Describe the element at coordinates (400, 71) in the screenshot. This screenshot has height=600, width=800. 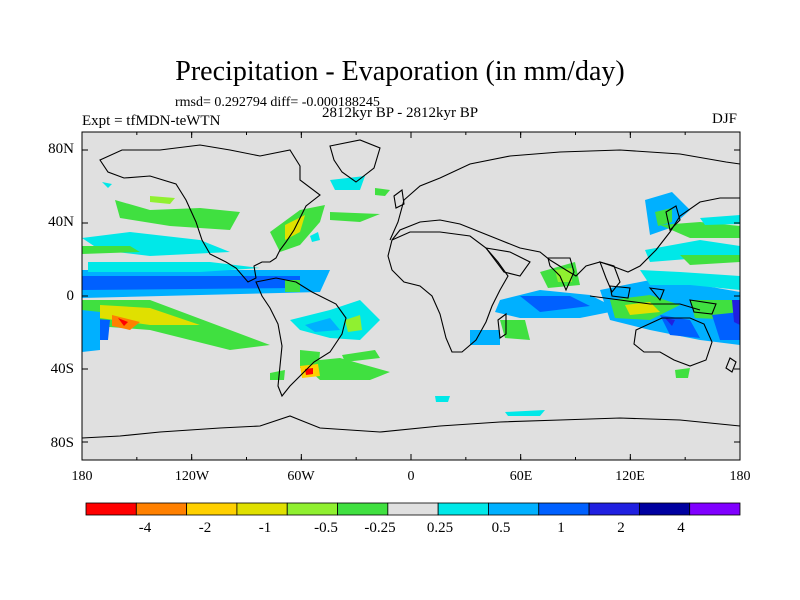
I see `map-title: Precipitation - Evaporation (in mm/day)` at that location.